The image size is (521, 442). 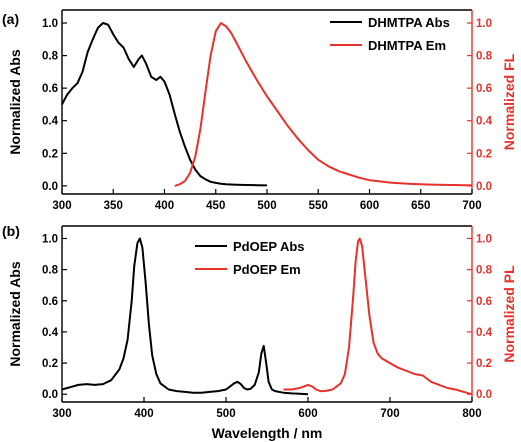 I want to click on legend-label: DHMTPA Em, so click(x=407, y=45).